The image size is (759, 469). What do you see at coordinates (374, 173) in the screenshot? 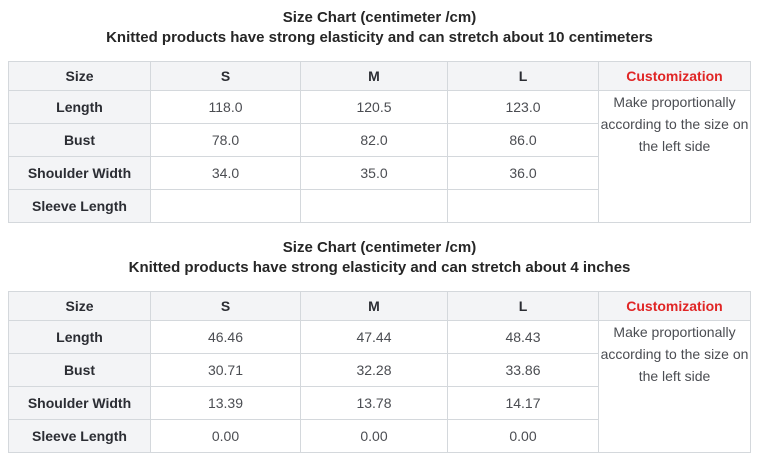
I see `value-cell: 35.0` at bounding box center [374, 173].